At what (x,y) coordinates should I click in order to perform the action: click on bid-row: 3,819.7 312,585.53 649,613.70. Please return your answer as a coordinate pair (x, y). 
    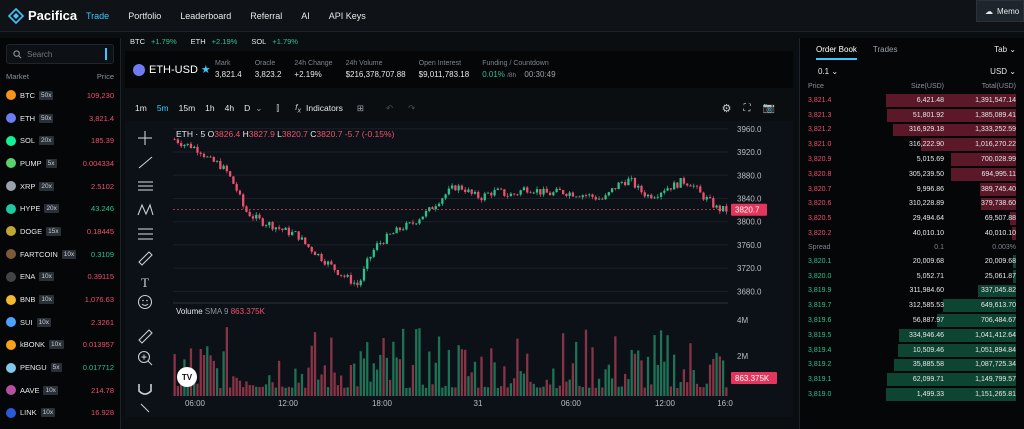
    Looking at the image, I should click on (912, 305).